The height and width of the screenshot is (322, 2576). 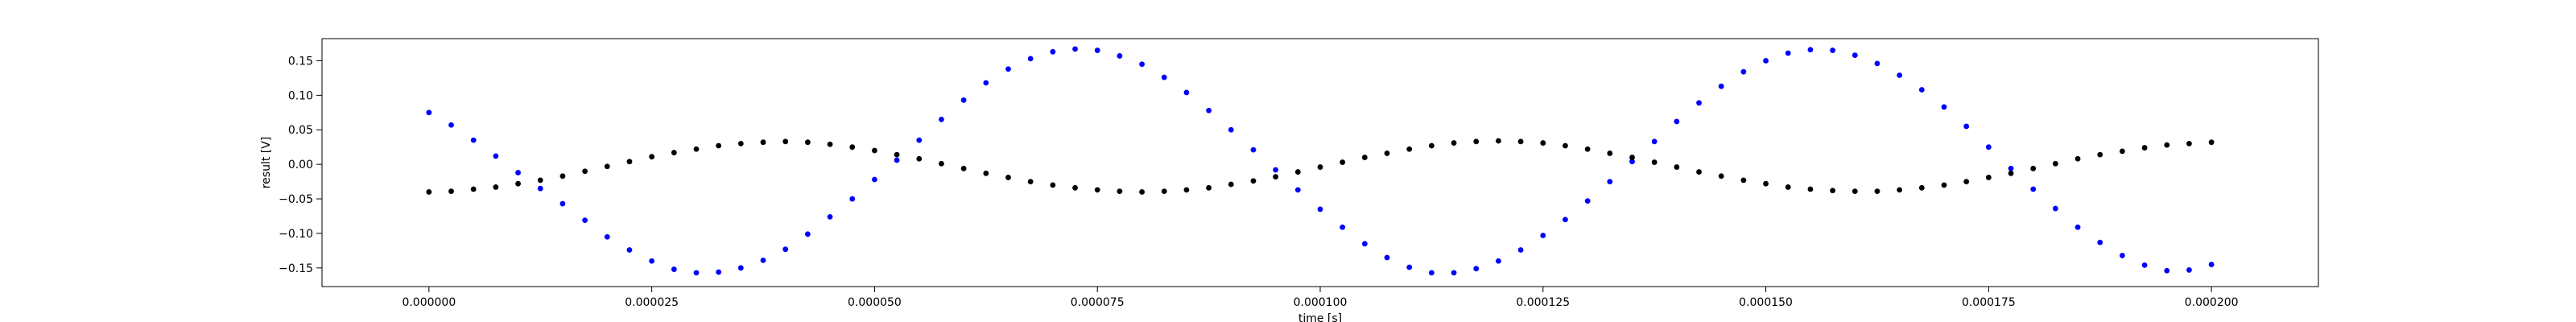 I want to click on x-tick-label: 0.000050, so click(x=875, y=302).